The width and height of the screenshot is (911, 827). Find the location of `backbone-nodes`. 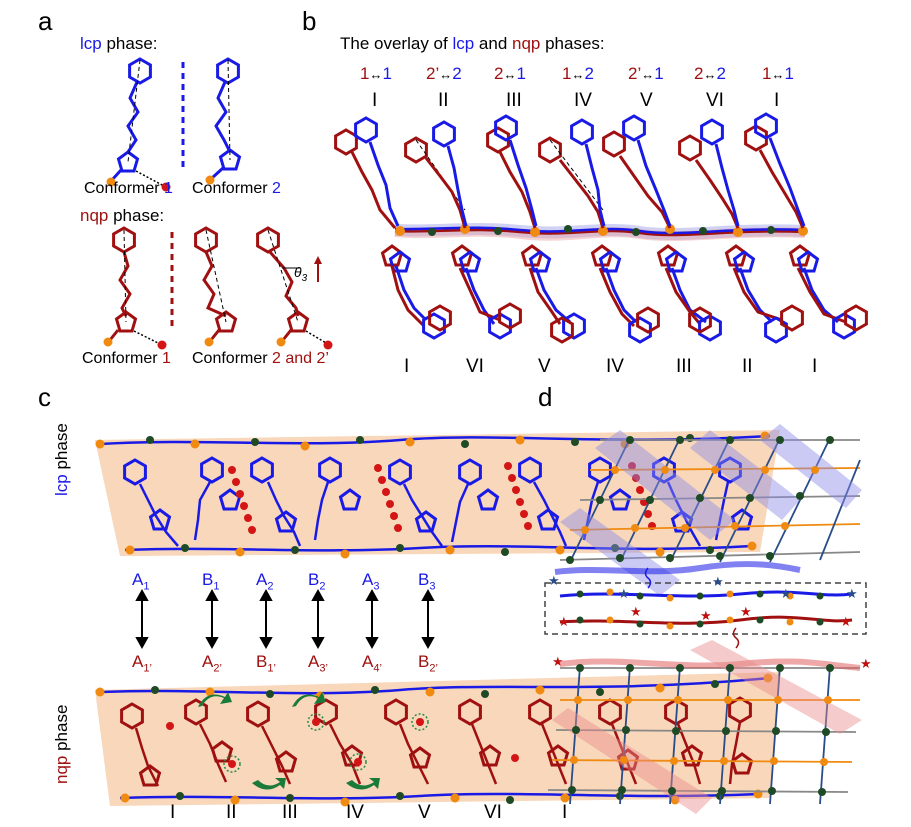

backbone-nodes is located at coordinates (601, 230).